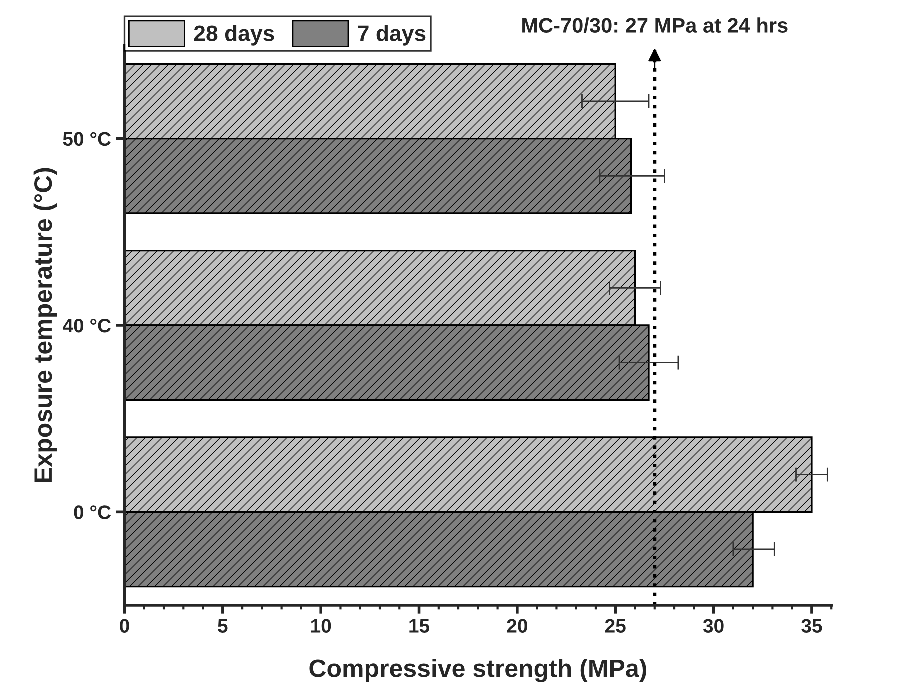 The width and height of the screenshot is (924, 700). Describe the element at coordinates (234, 35) in the screenshot. I see `legend-label: 28 days` at that location.